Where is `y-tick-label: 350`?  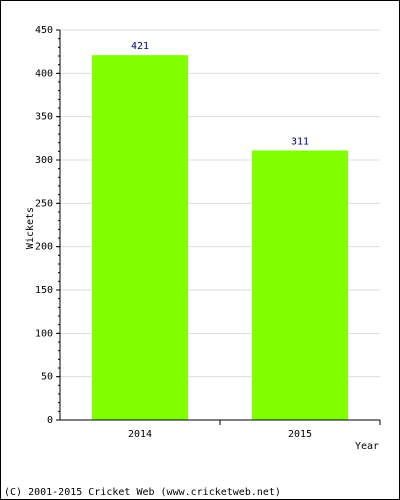 y-tick-label: 350 is located at coordinates (44, 117).